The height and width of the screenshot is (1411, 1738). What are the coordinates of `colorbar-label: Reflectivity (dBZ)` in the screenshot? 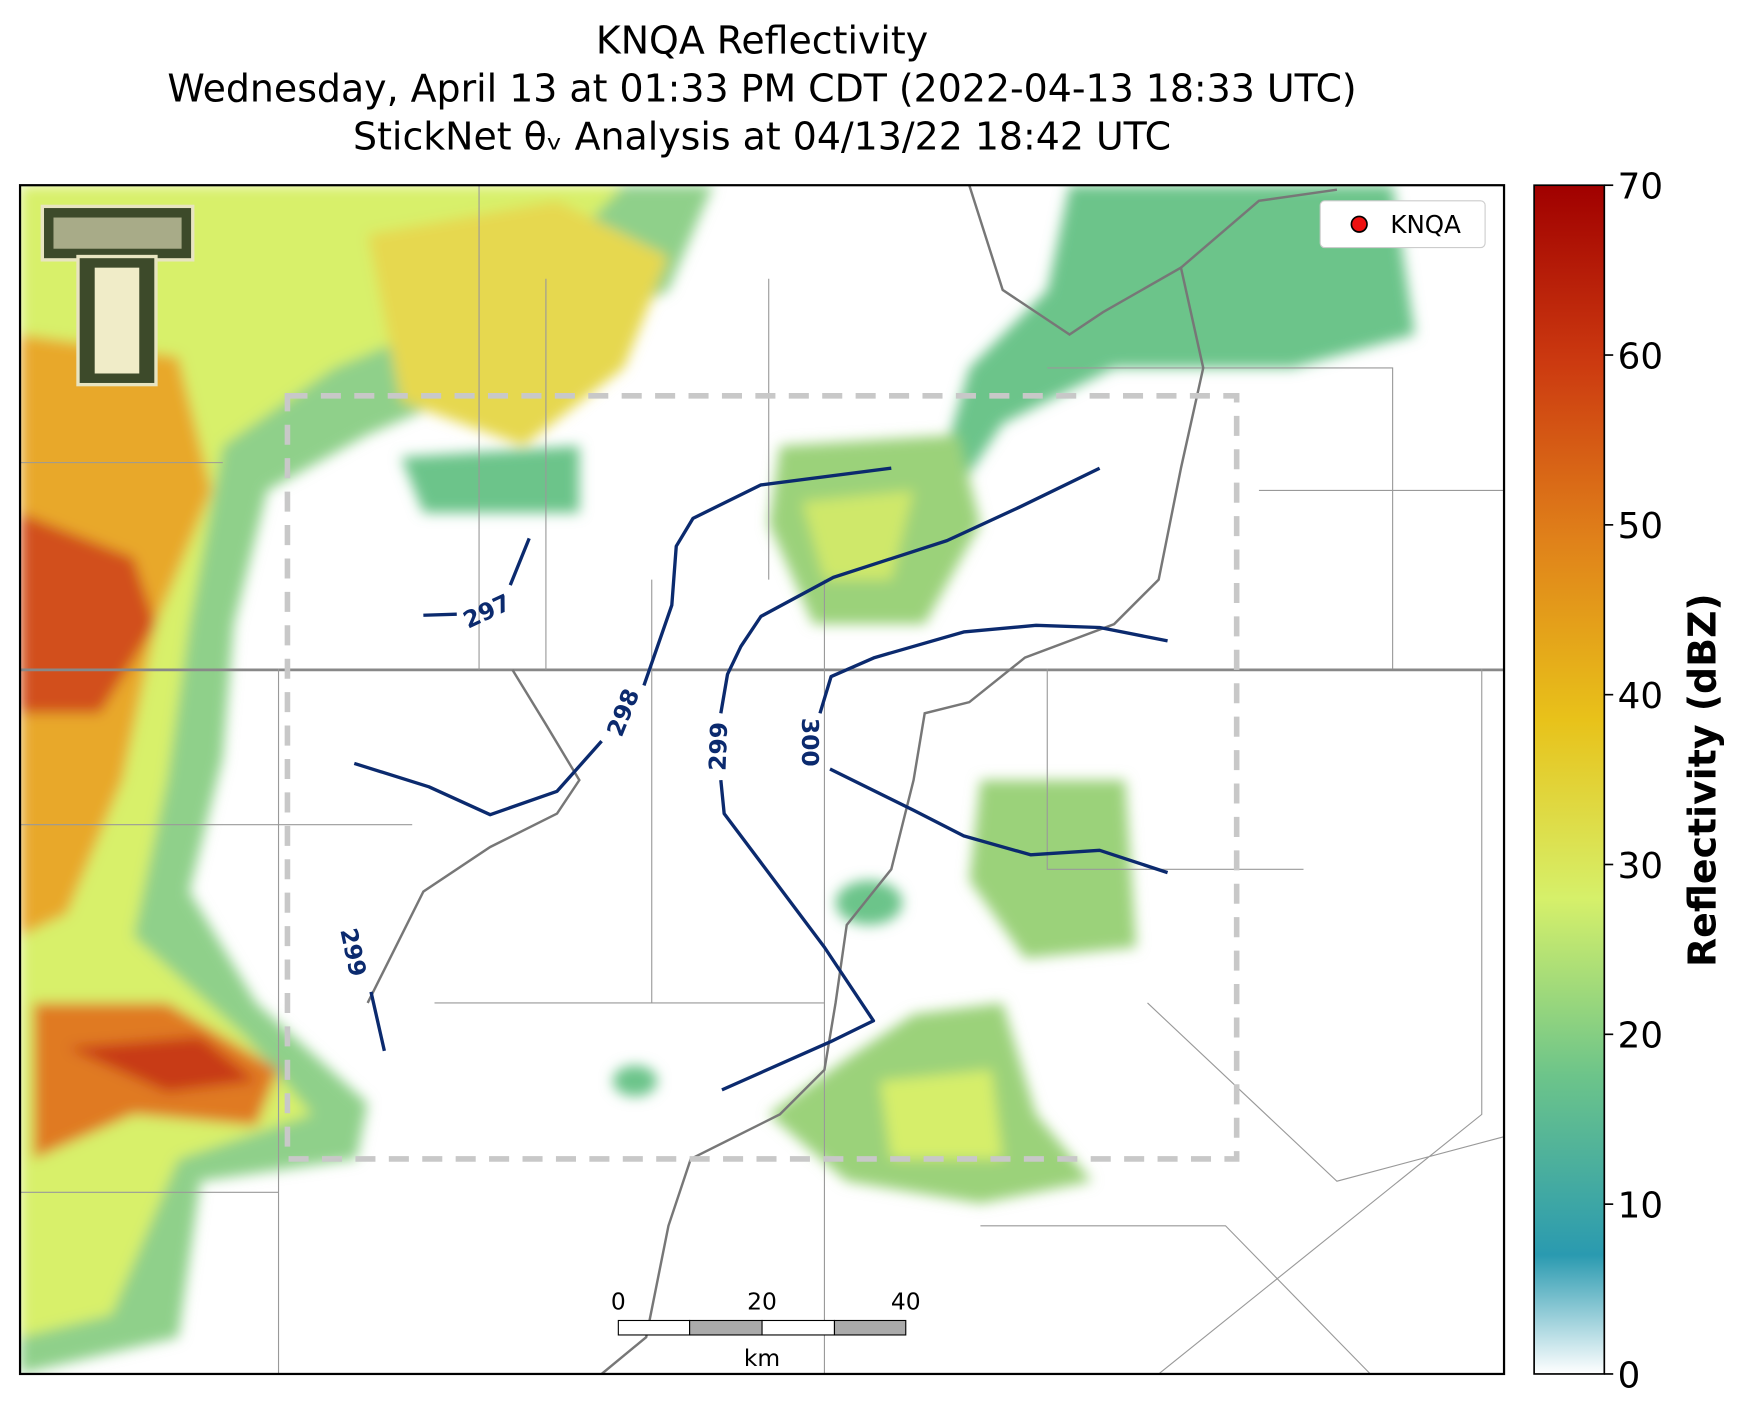 It's located at (1703, 780).